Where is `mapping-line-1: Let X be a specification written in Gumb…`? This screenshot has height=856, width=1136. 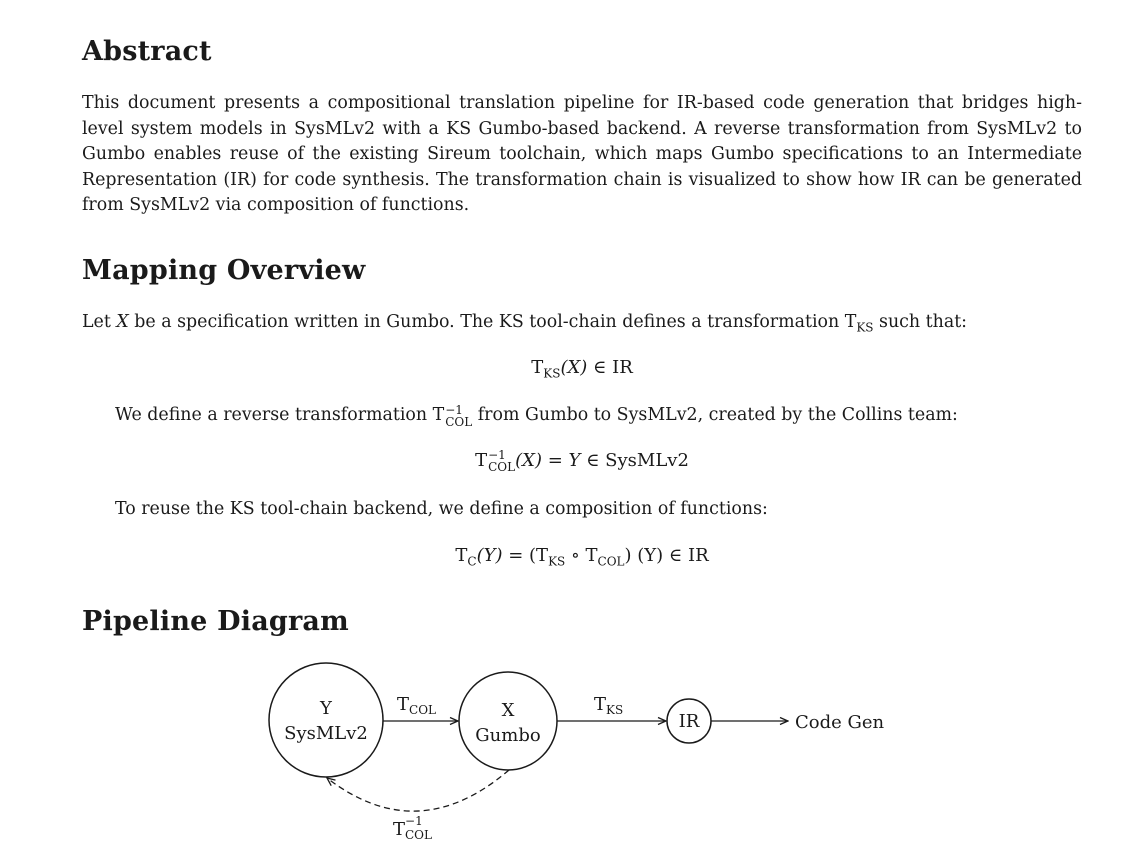 mapping-line-1: Let X be a specification written in Gumb… is located at coordinates (525, 323).